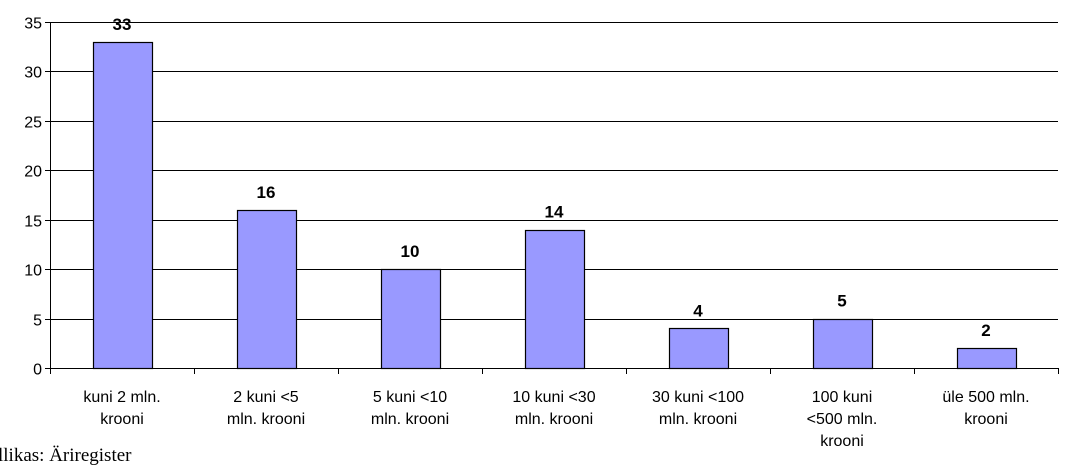  What do you see at coordinates (410, 251) in the screenshot?
I see `data-label: 10` at bounding box center [410, 251].